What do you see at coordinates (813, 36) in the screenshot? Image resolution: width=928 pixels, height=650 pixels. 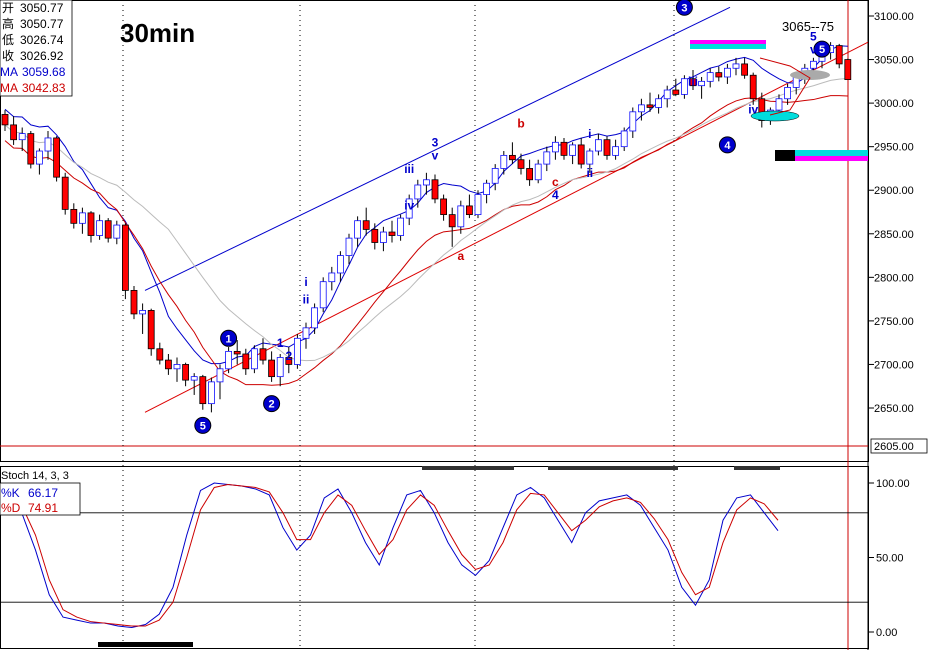 I see `wave-label: 5` at bounding box center [813, 36].